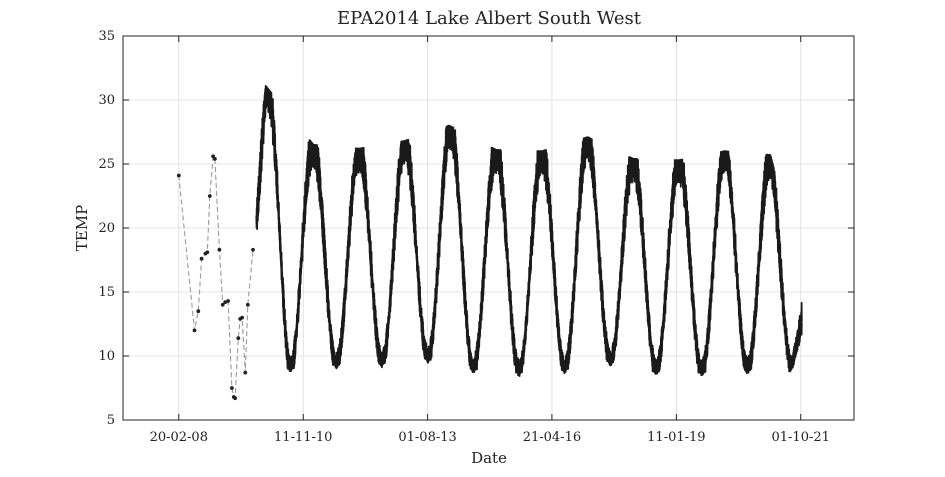 The width and height of the screenshot is (945, 477). What do you see at coordinates (552, 437) in the screenshot?
I see `x-tick-label: 21-04-16` at bounding box center [552, 437].